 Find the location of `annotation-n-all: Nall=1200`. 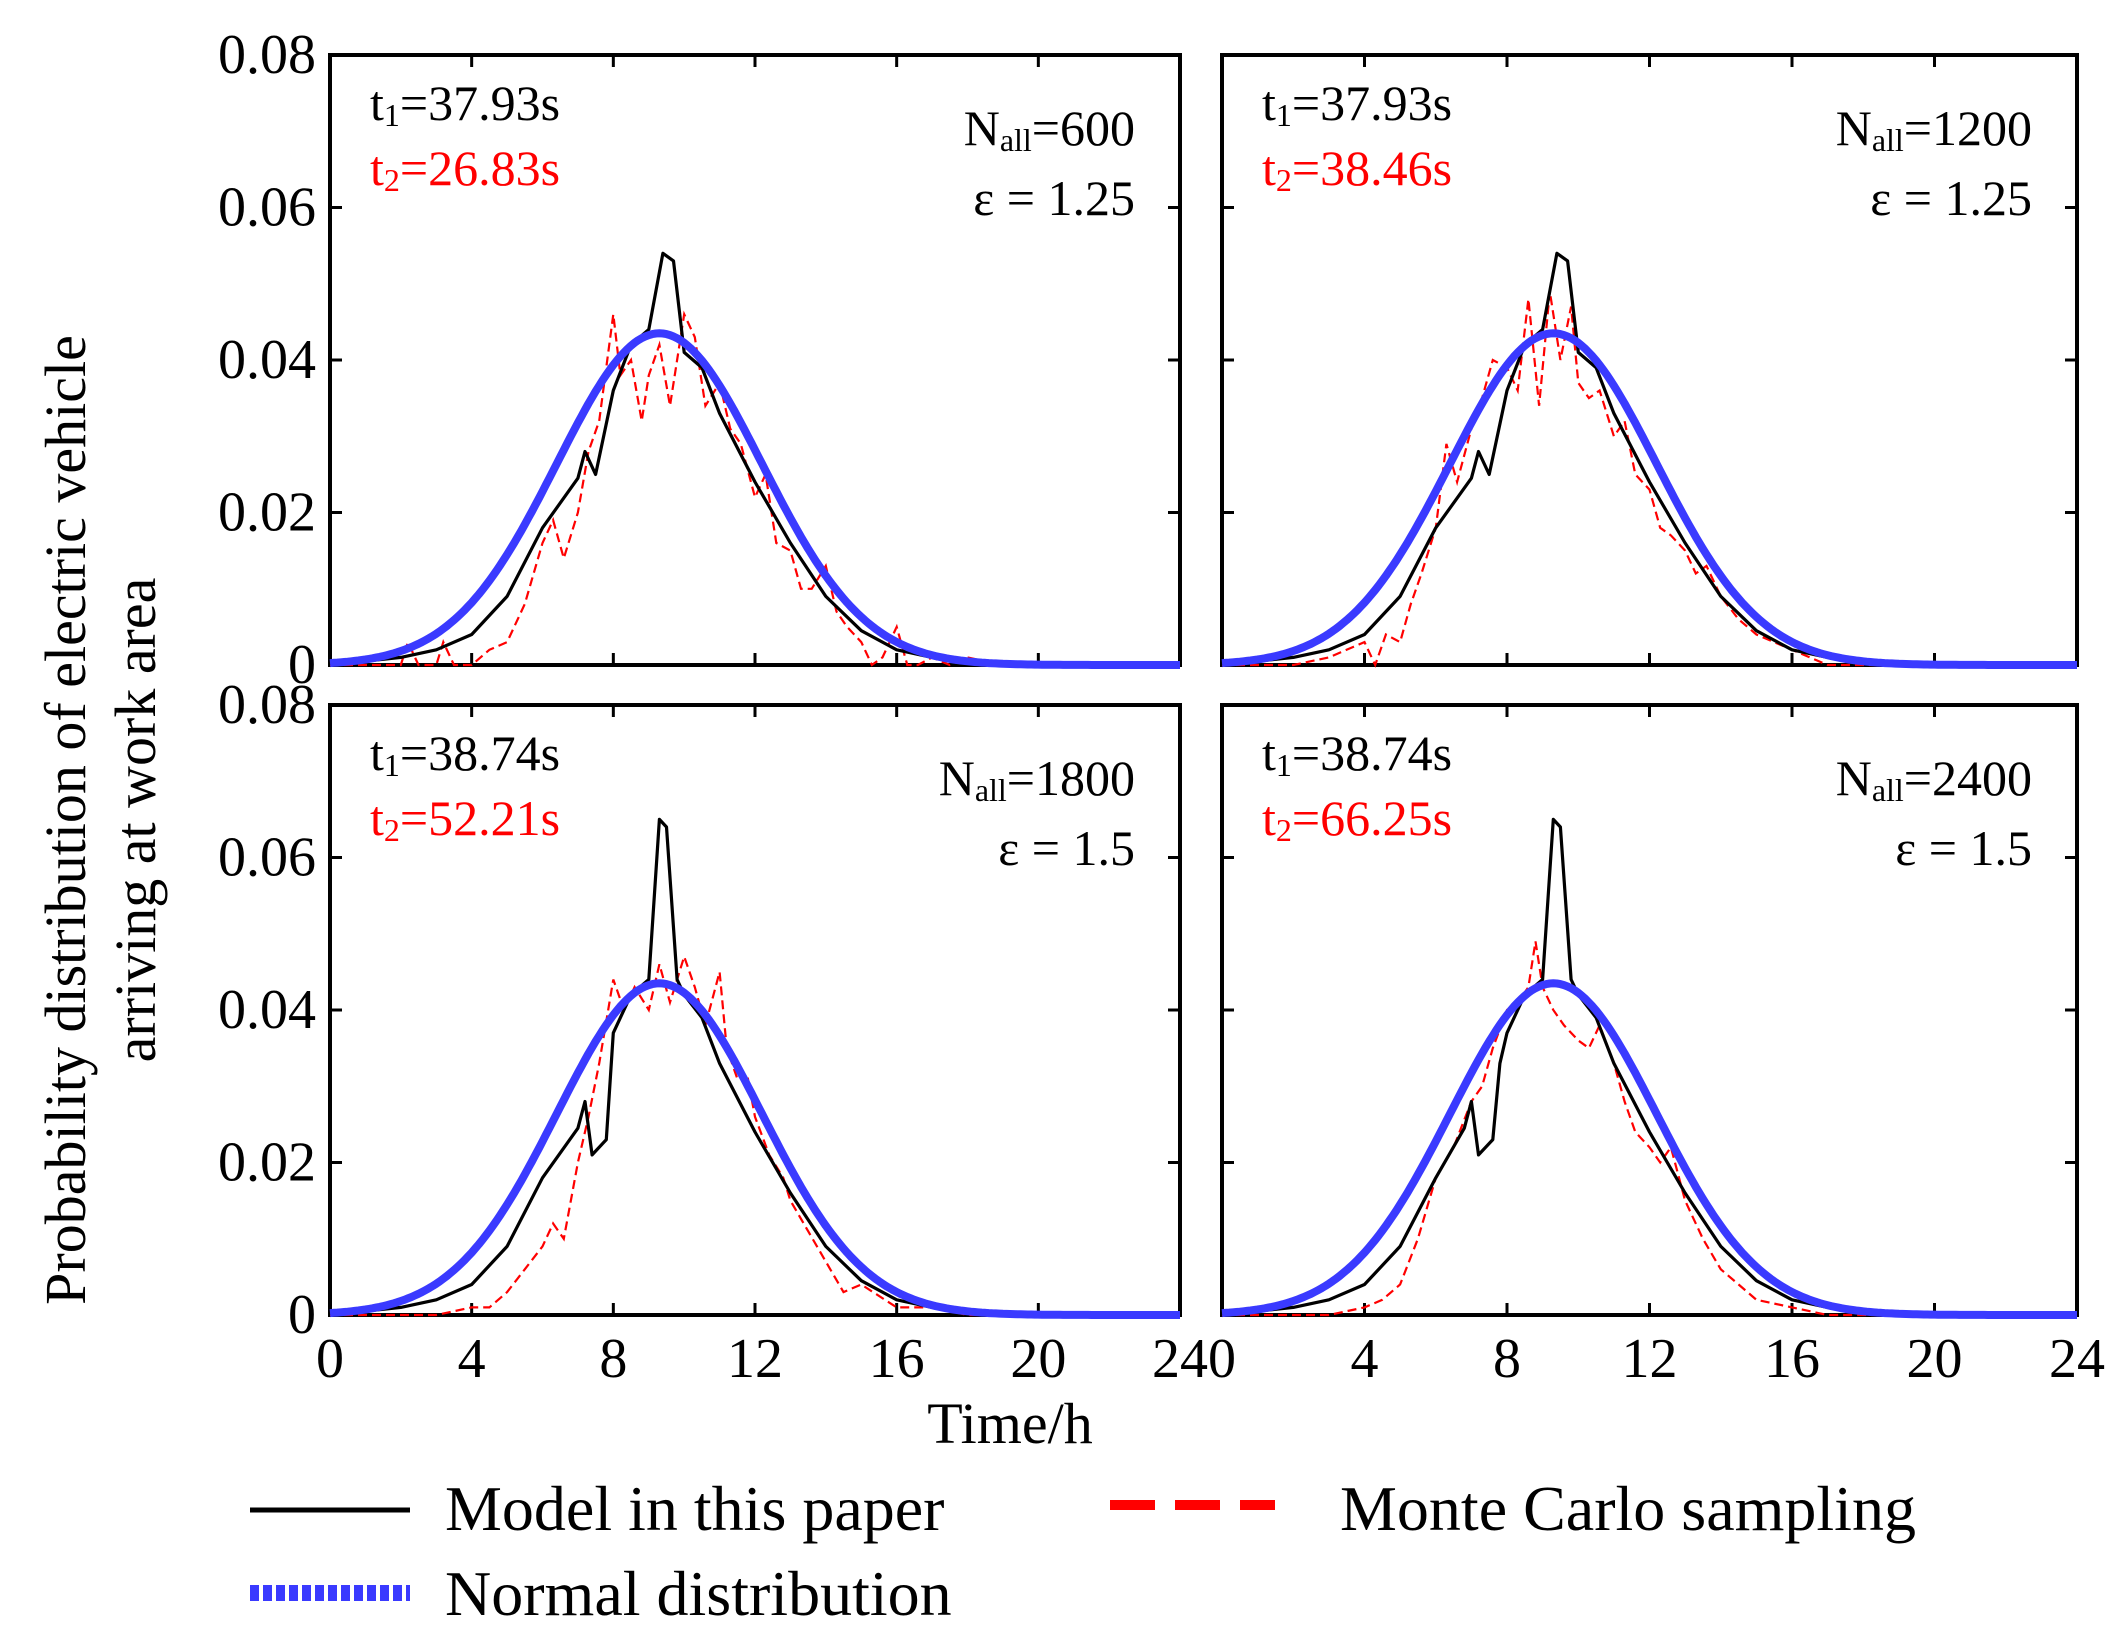

annotation-n-all: Nall=1200 is located at coordinates (1934, 129).